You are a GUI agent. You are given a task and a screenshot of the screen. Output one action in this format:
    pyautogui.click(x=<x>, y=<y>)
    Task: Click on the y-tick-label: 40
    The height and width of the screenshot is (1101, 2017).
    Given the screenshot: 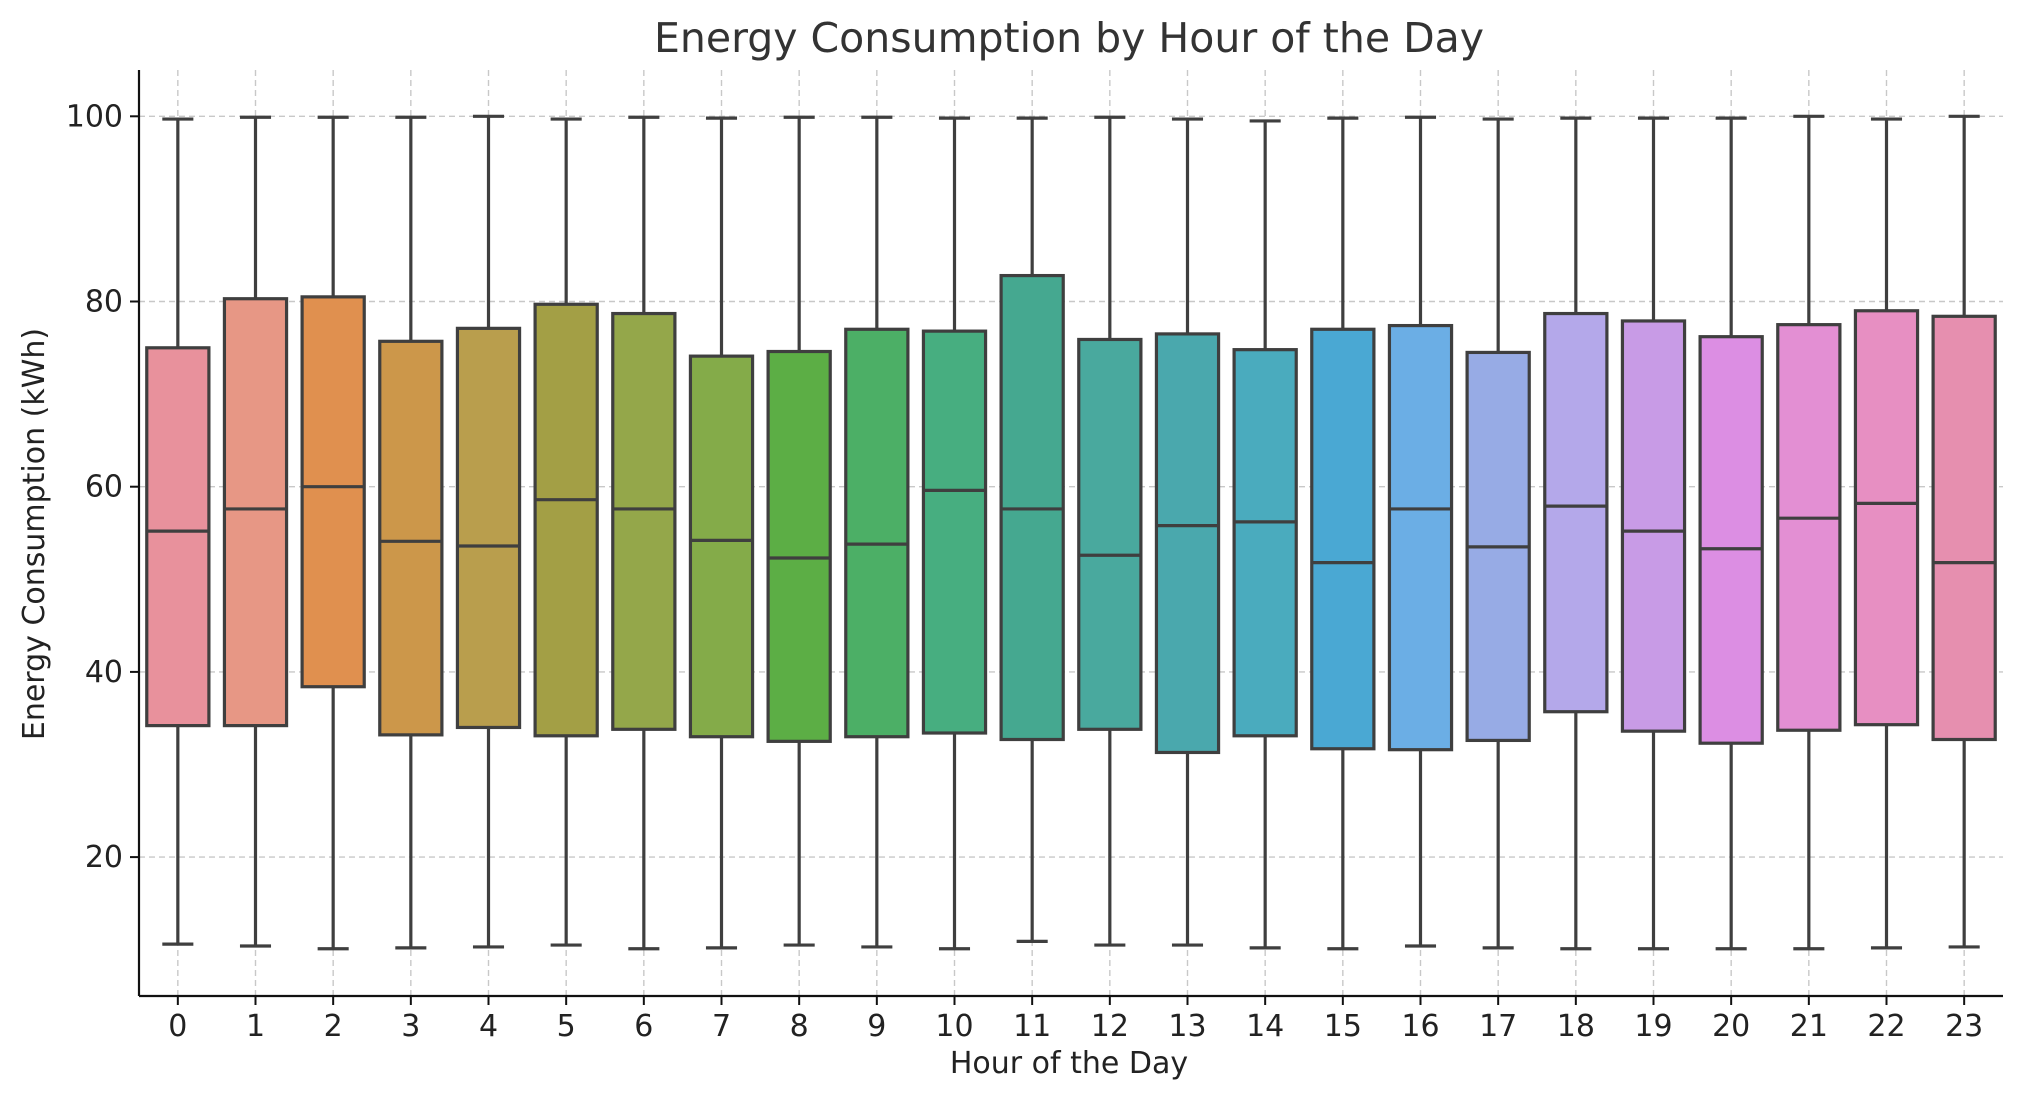 What is the action you would take?
    pyautogui.click(x=104, y=672)
    